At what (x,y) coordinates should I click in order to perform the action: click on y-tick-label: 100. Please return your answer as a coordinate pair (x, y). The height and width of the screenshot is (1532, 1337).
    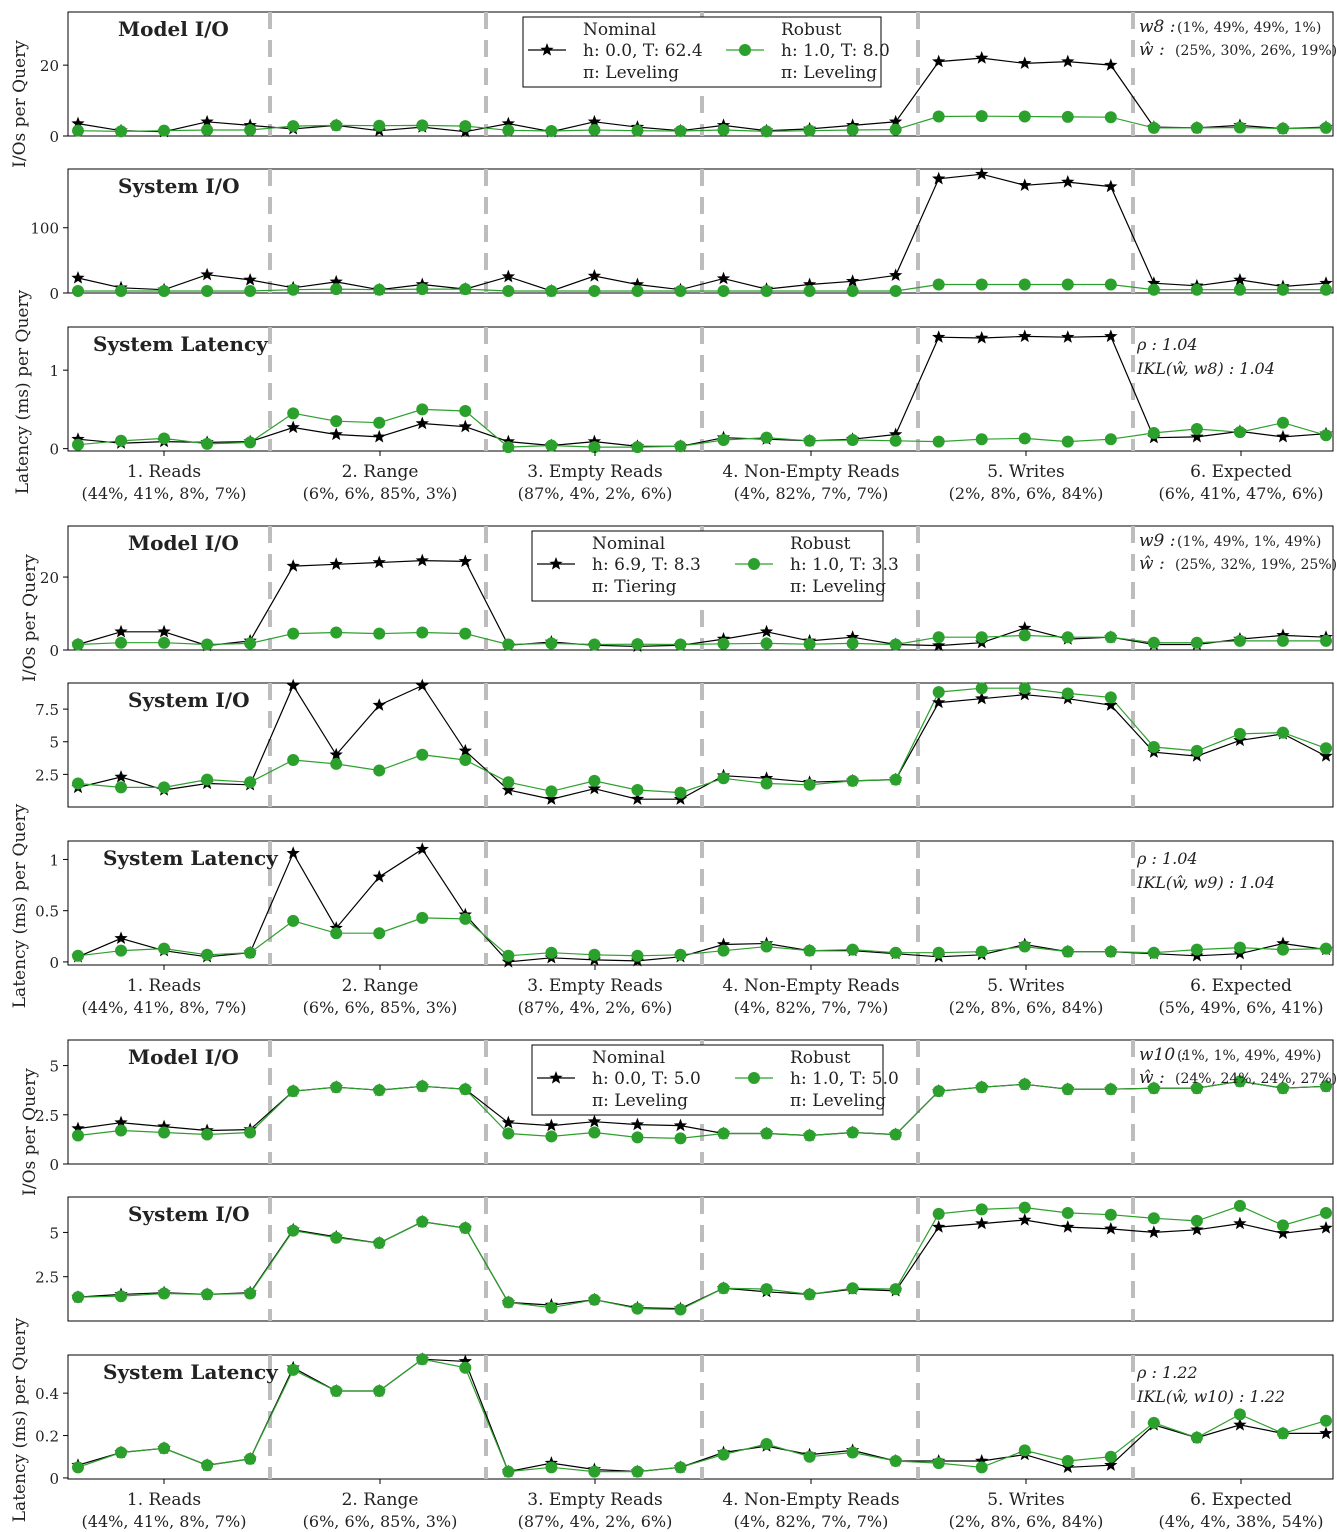
    Looking at the image, I should click on (44, 229).